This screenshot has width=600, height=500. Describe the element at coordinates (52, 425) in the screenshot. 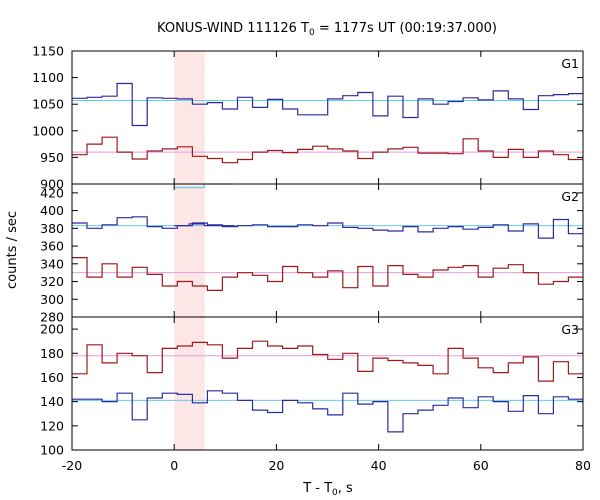

I see `y-tick-label: 120` at that location.